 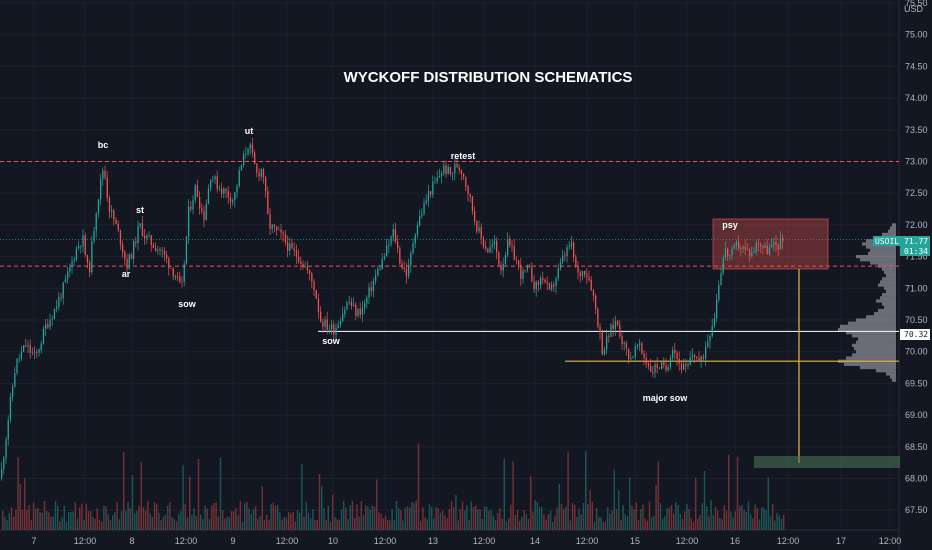 I want to click on price-axis-bg, so click(x=916, y=275).